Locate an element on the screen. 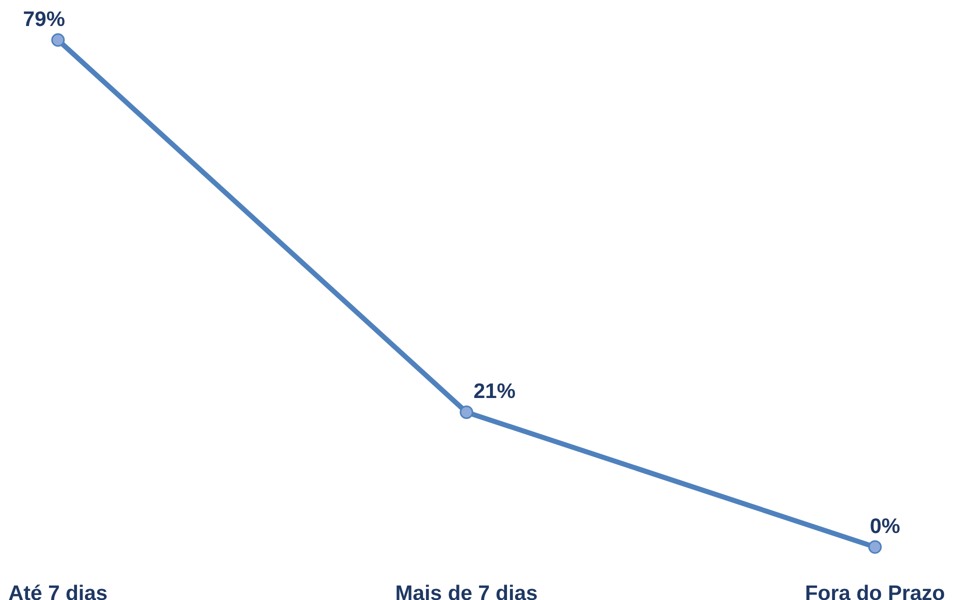 This screenshot has height=600, width=954. x-tick-label: Fora do Prazo is located at coordinates (875, 591).